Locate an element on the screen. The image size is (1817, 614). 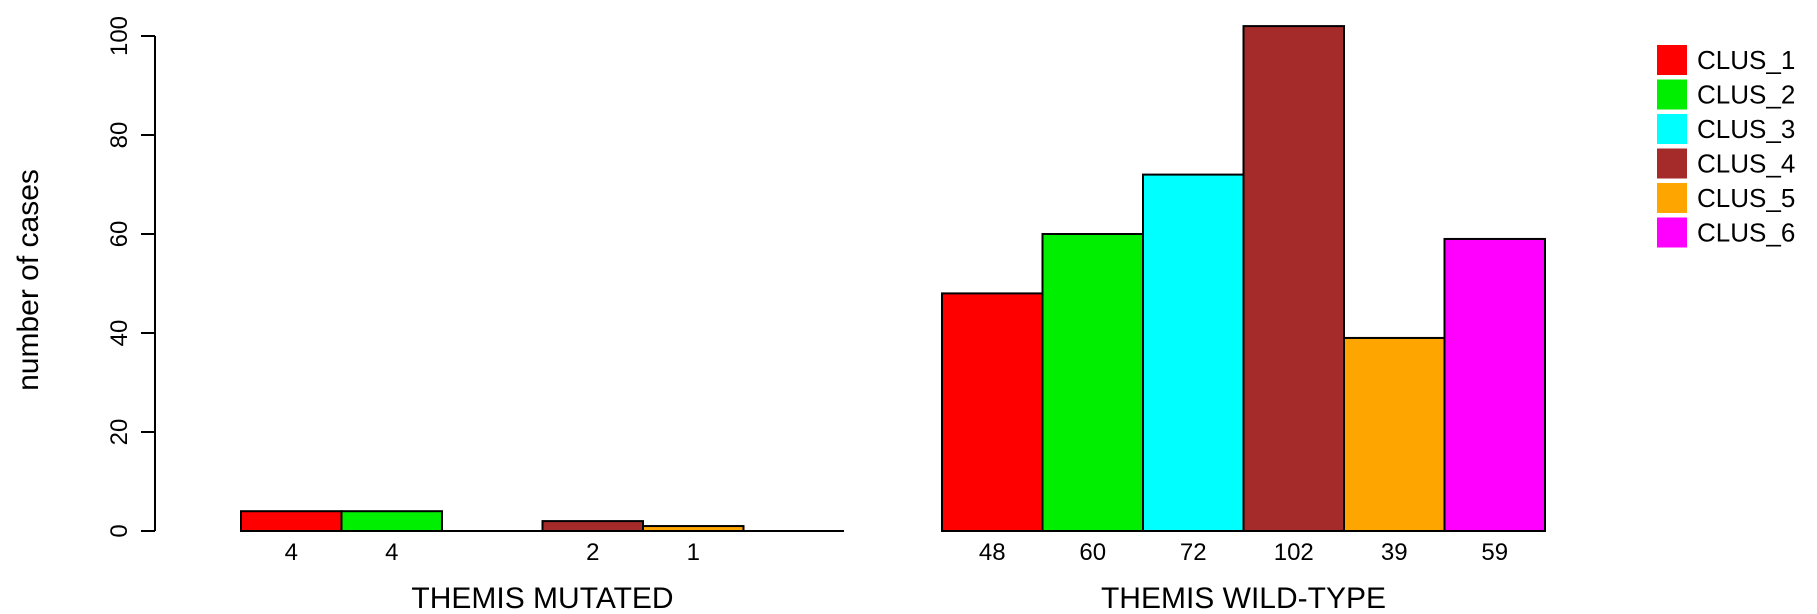
y-axis-title: number of cases is located at coordinates (28, 280).